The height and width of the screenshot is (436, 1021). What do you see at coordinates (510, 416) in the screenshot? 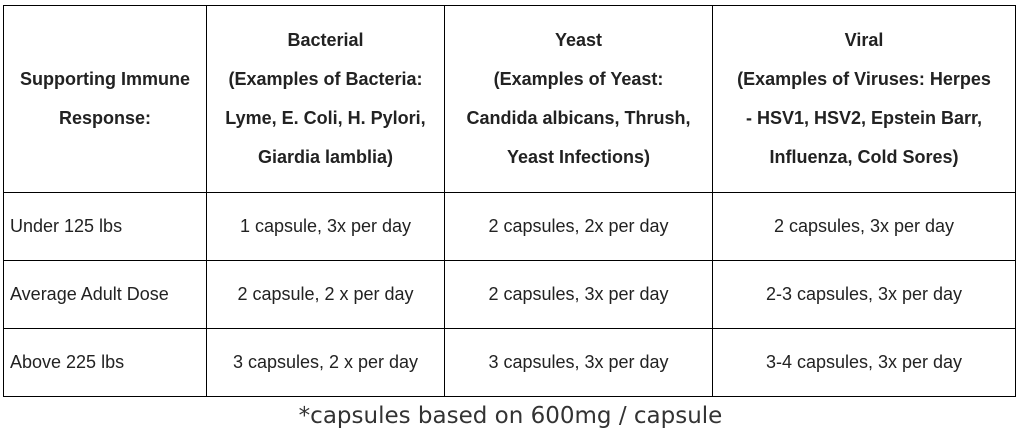
I see `footnote: *capsules based on 600mg / capsule` at bounding box center [510, 416].